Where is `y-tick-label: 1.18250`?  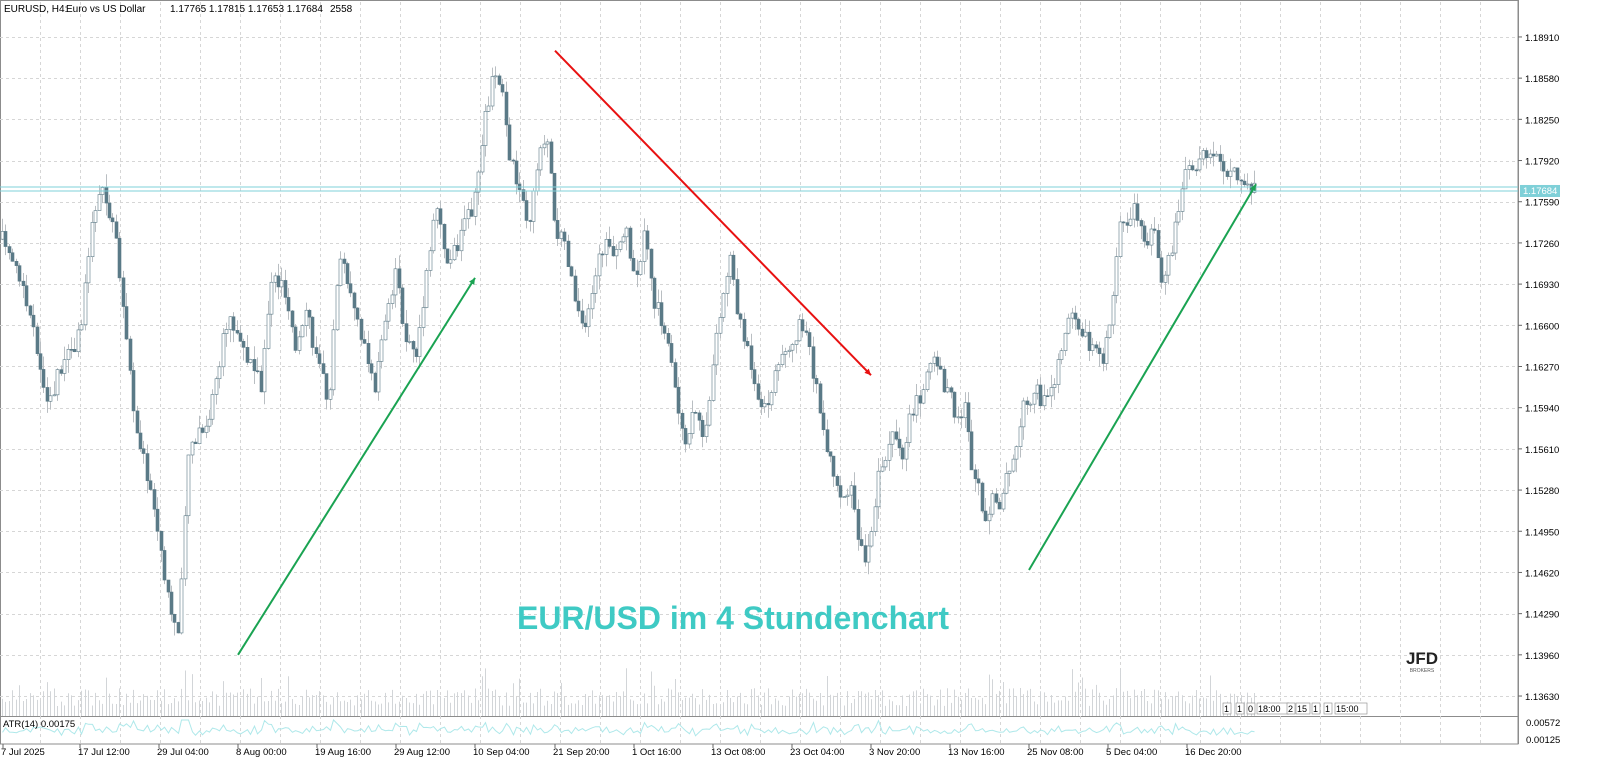 y-tick-label: 1.18250 is located at coordinates (1542, 120).